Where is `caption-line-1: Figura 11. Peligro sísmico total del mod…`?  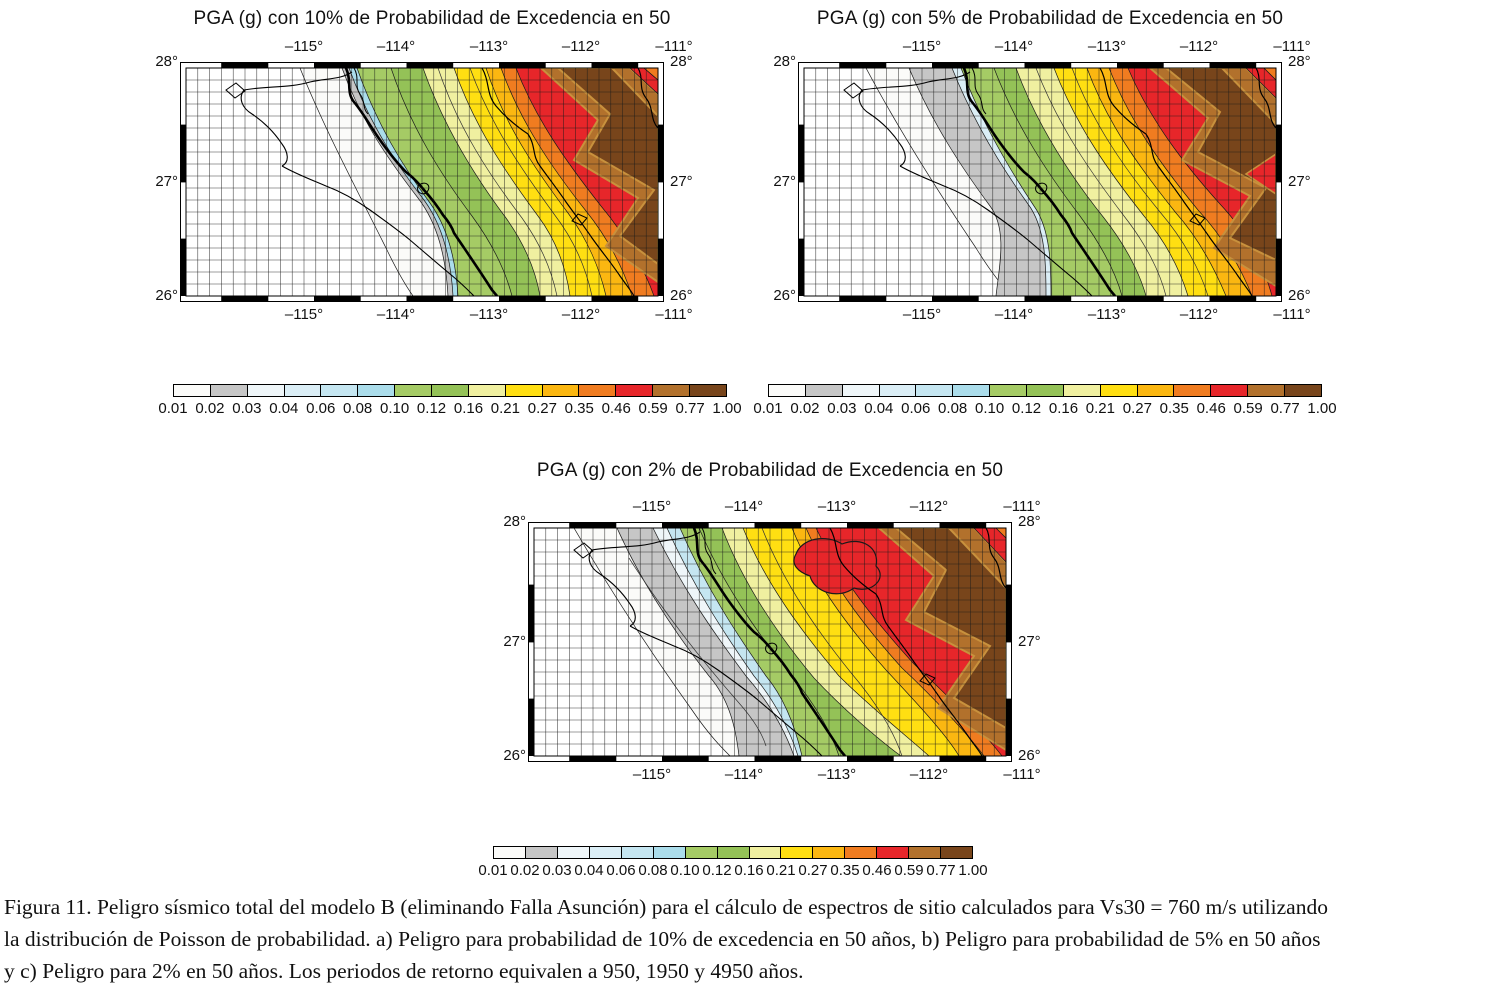
caption-line-1: Figura 11. Peligro sísmico total del mod… is located at coordinates (666, 907).